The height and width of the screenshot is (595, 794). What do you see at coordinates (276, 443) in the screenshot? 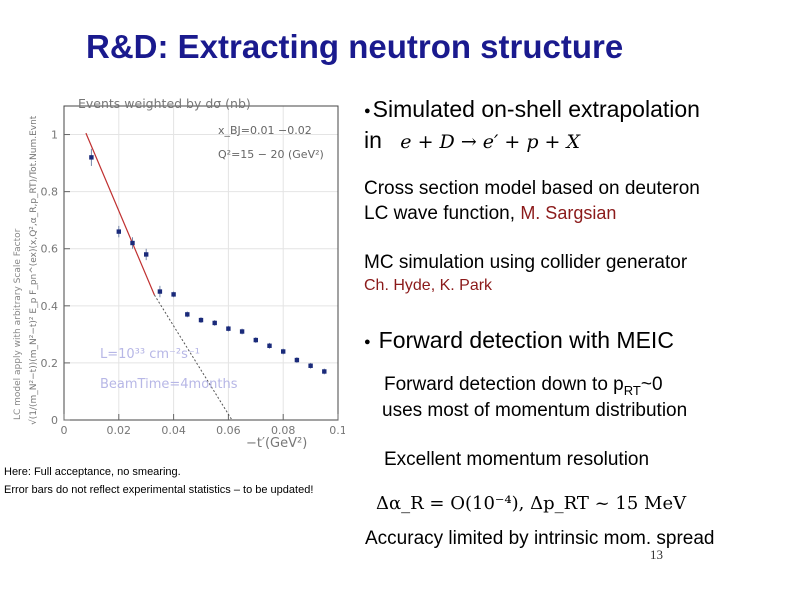
I see `chart-xlabel: −t′(GeV²)` at bounding box center [276, 443].